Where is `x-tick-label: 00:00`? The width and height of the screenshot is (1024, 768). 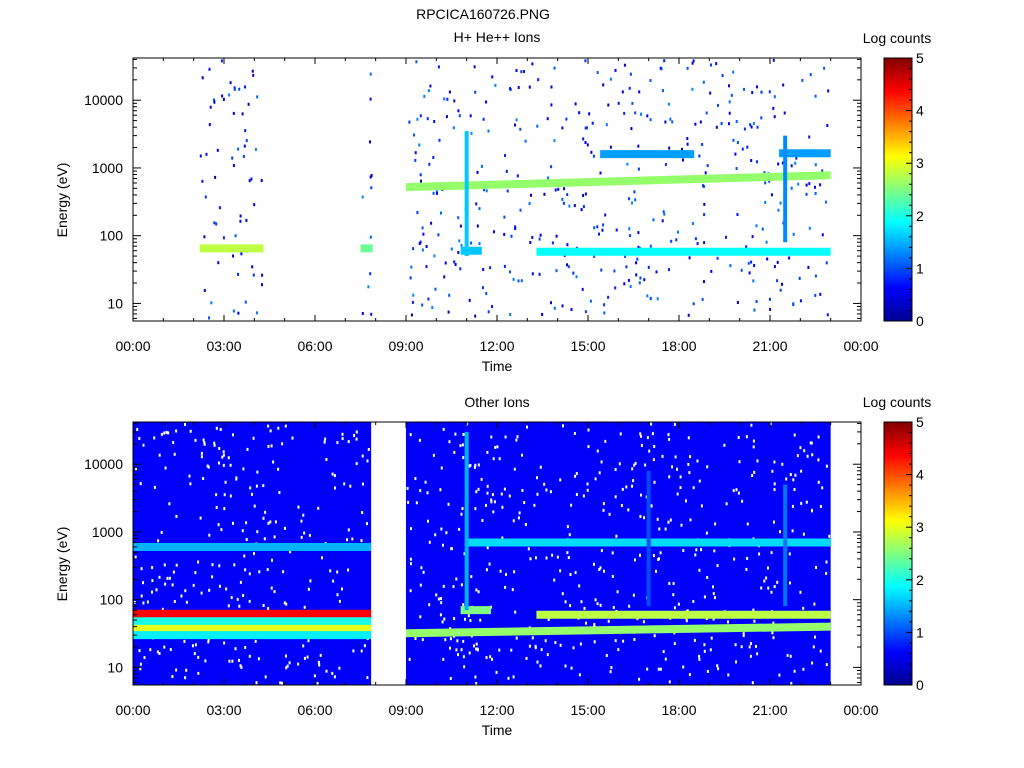 x-tick-label: 00:00 is located at coordinates (860, 346).